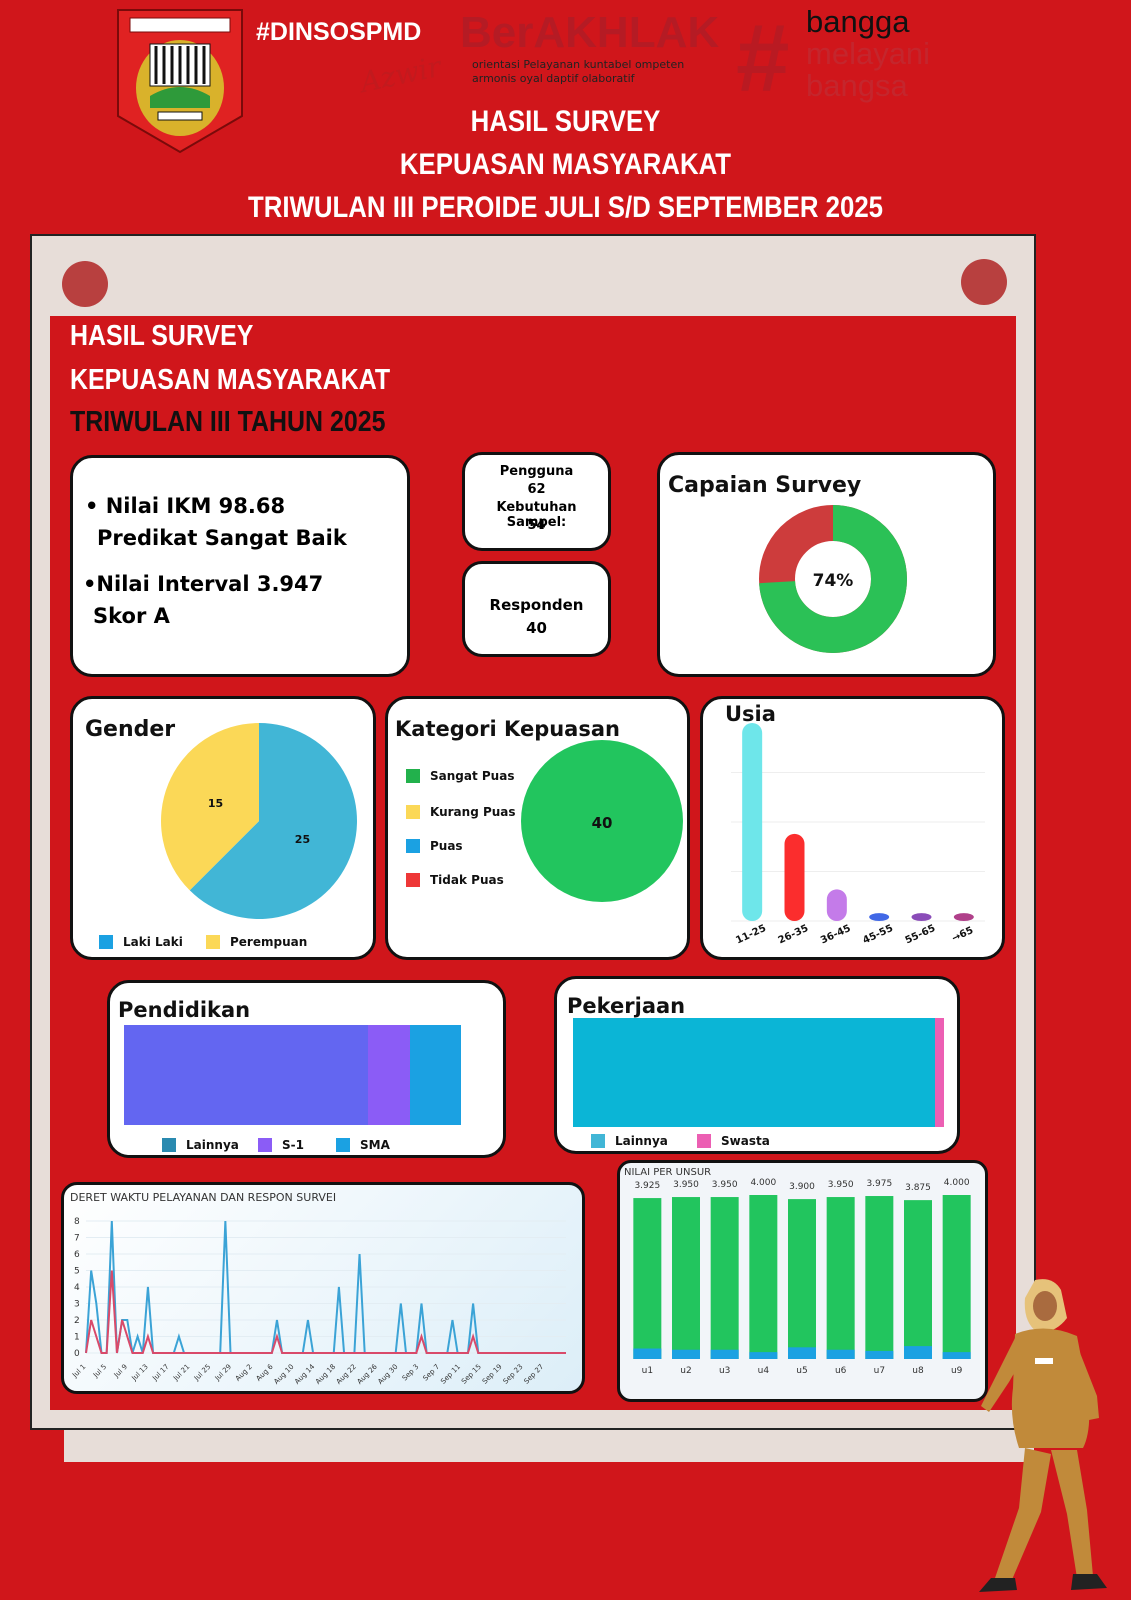 The width and height of the screenshot is (1131, 1600). I want to click on ts-x-tick: Sep 15, so click(471, 1374).